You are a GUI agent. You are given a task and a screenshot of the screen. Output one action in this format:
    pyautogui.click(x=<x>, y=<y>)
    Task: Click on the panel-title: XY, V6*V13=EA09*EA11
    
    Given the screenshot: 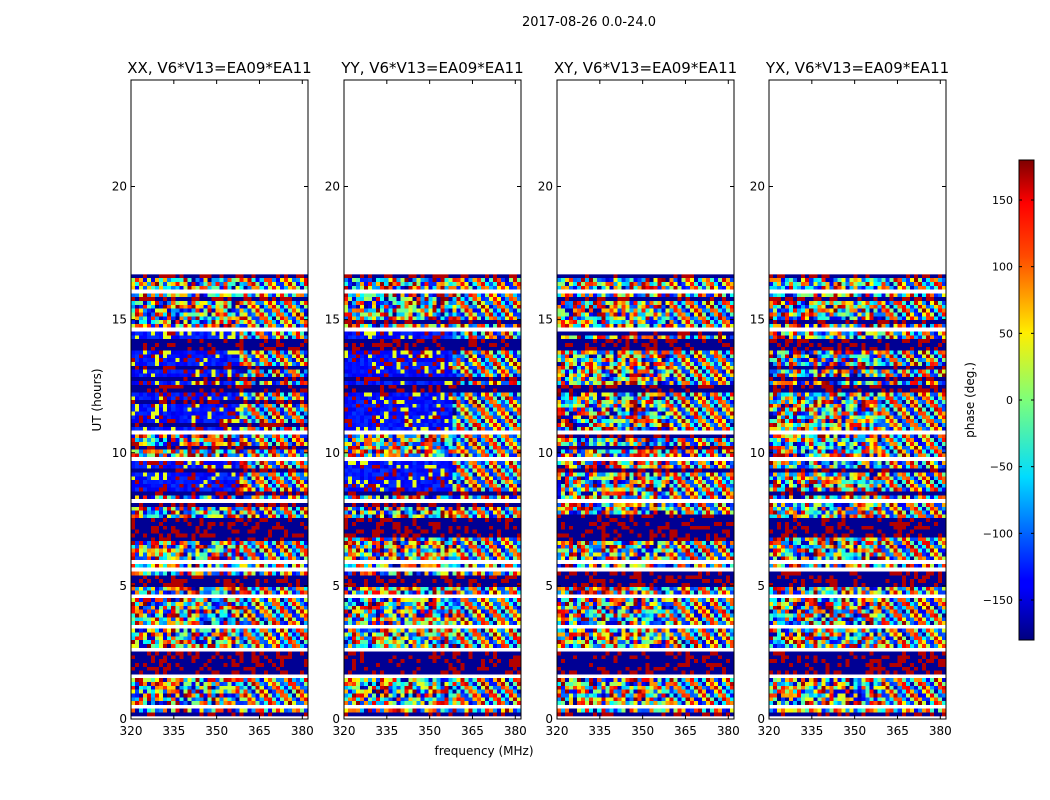 What is the action you would take?
    pyautogui.click(x=645, y=68)
    